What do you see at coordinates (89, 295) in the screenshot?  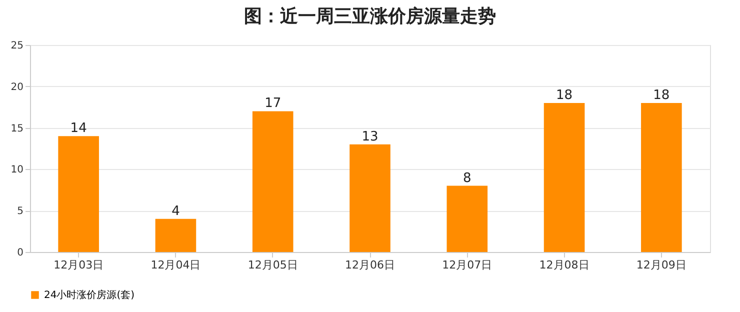 I see `legend-label: 24小时涨价房源(套)` at bounding box center [89, 295].